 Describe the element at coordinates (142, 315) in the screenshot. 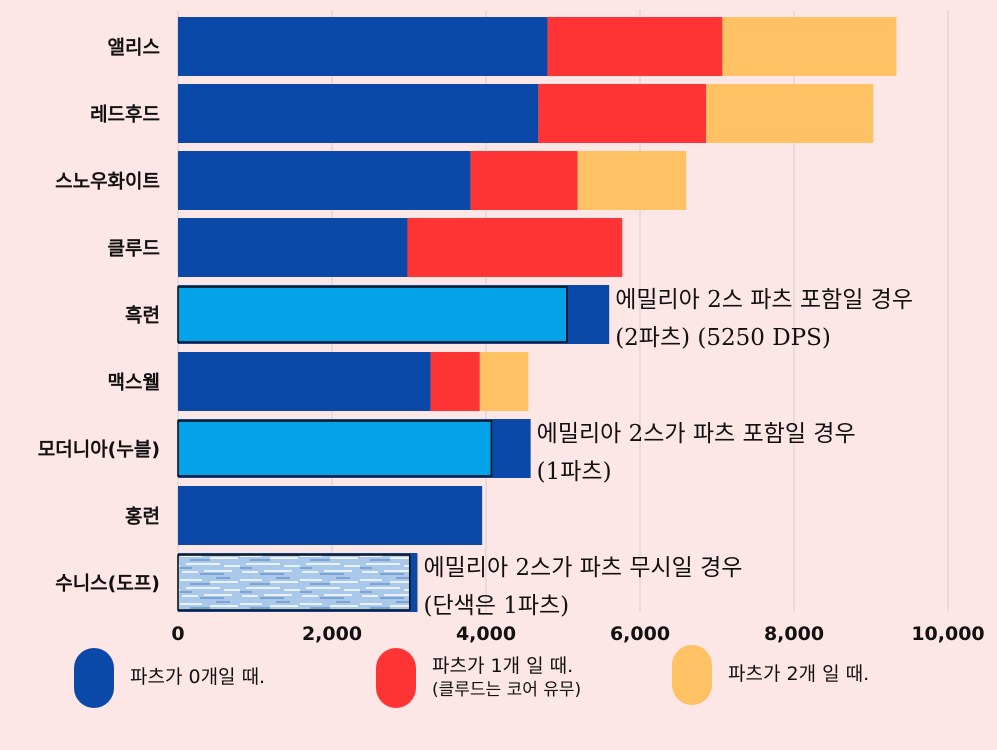

I see `category-label: 흑련` at that location.